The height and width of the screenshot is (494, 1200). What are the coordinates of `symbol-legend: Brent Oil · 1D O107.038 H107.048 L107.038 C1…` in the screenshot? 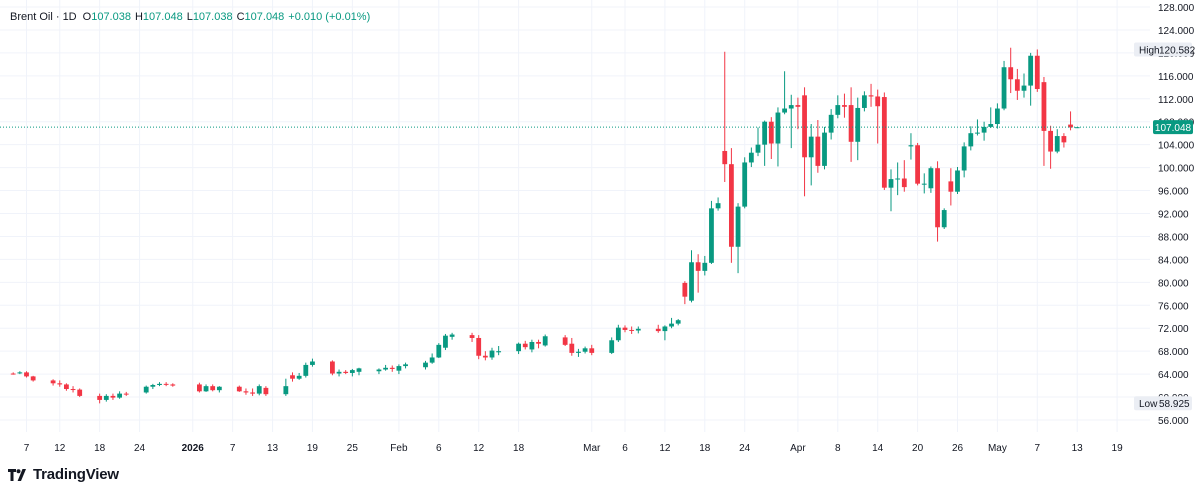 It's located at (190, 17).